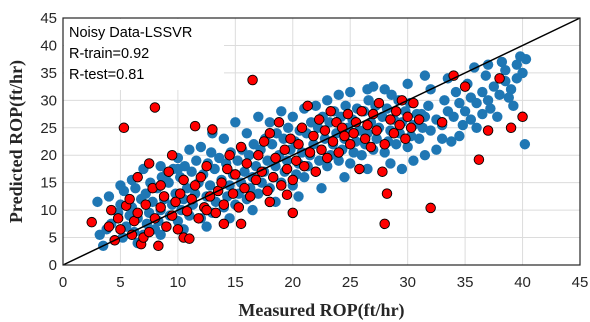 This screenshot has height=322, width=590. I want to click on y-tick-label: 45, so click(48, 18).